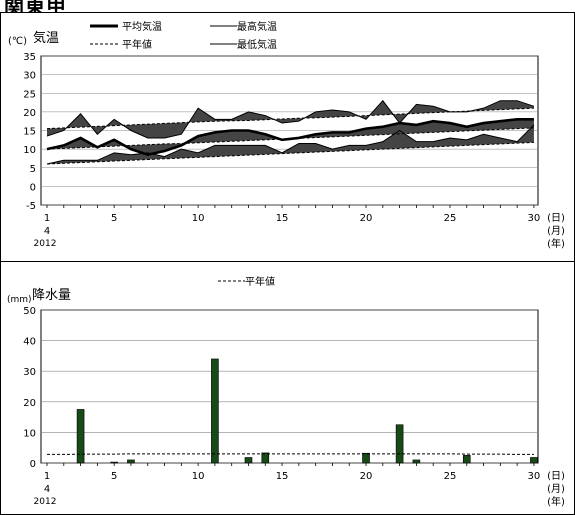  I want to click on temperature-xtick-label: 1, so click(47, 218).